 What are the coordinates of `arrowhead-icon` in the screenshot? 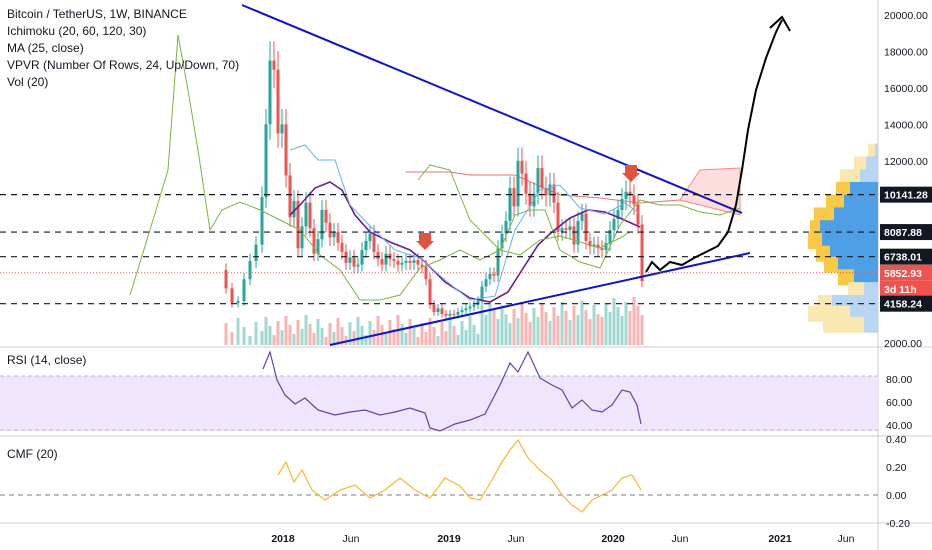 It's located at (780, 23).